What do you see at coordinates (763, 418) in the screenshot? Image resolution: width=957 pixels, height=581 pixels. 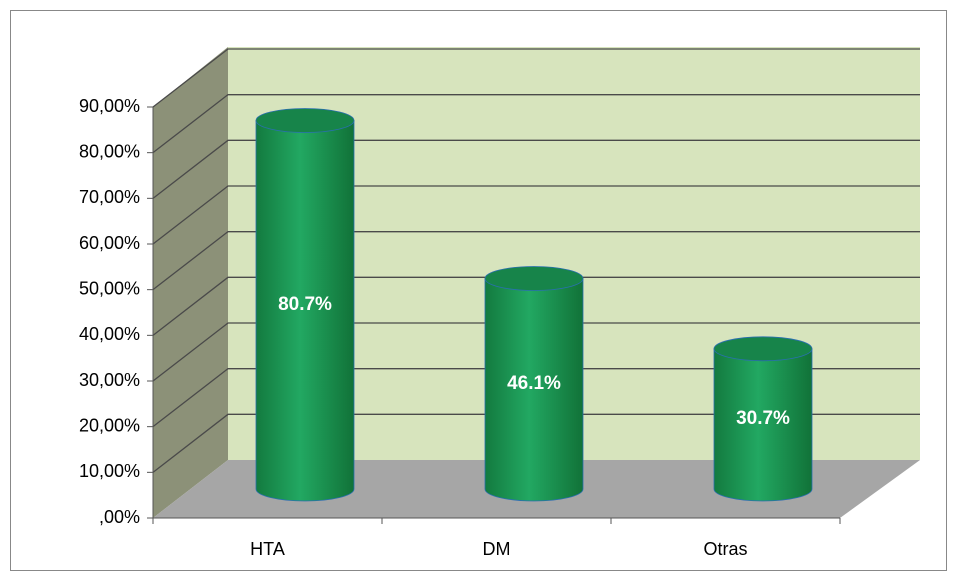 I see `value-label: 30.7%` at bounding box center [763, 418].